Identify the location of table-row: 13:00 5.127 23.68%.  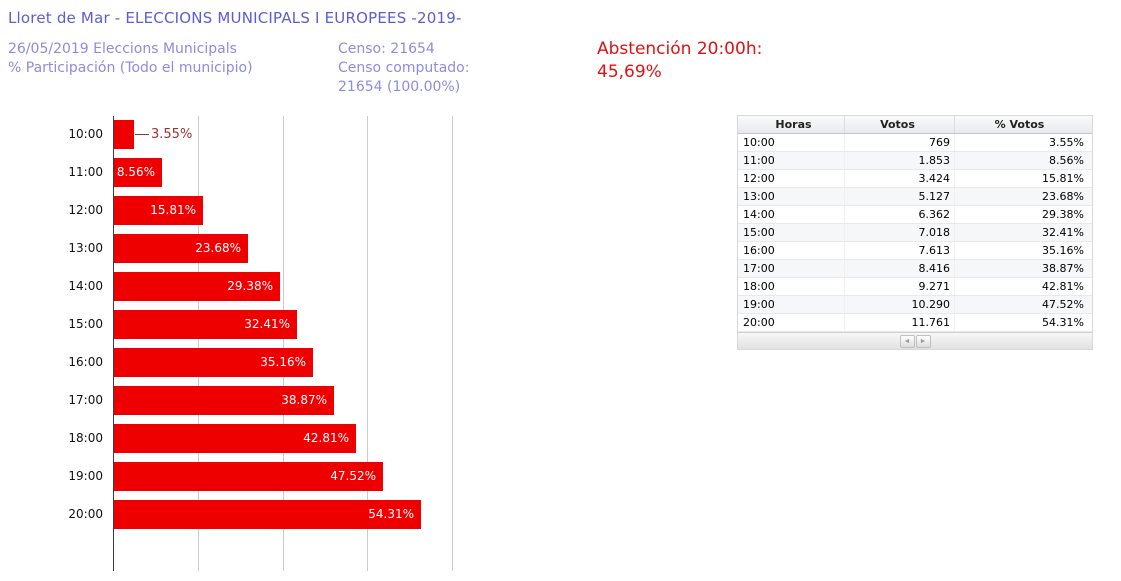
(915, 197).